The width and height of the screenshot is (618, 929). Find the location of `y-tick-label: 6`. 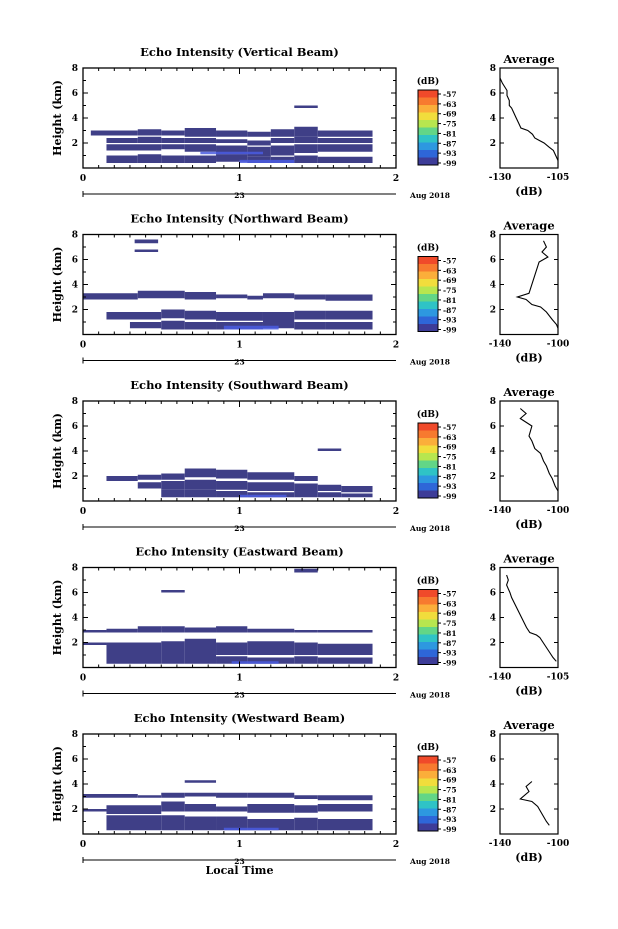

y-tick-label: 6 is located at coordinates (75, 427).